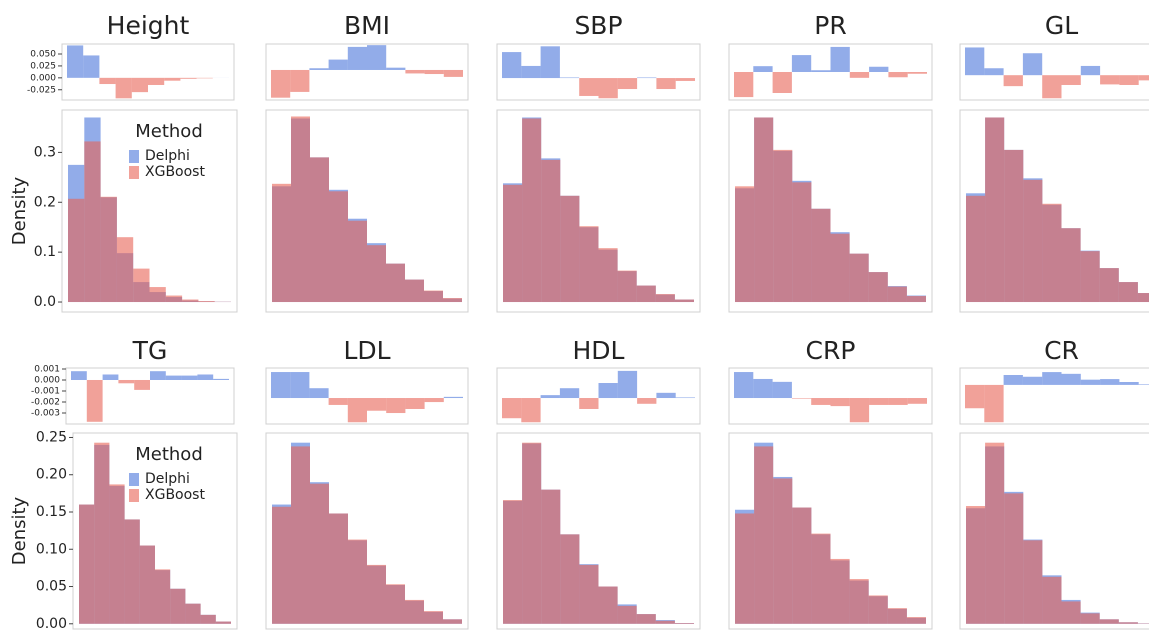  Describe the element at coordinates (45, 152) in the screenshot. I see `hist-y-tick-label: 0.3` at that location.